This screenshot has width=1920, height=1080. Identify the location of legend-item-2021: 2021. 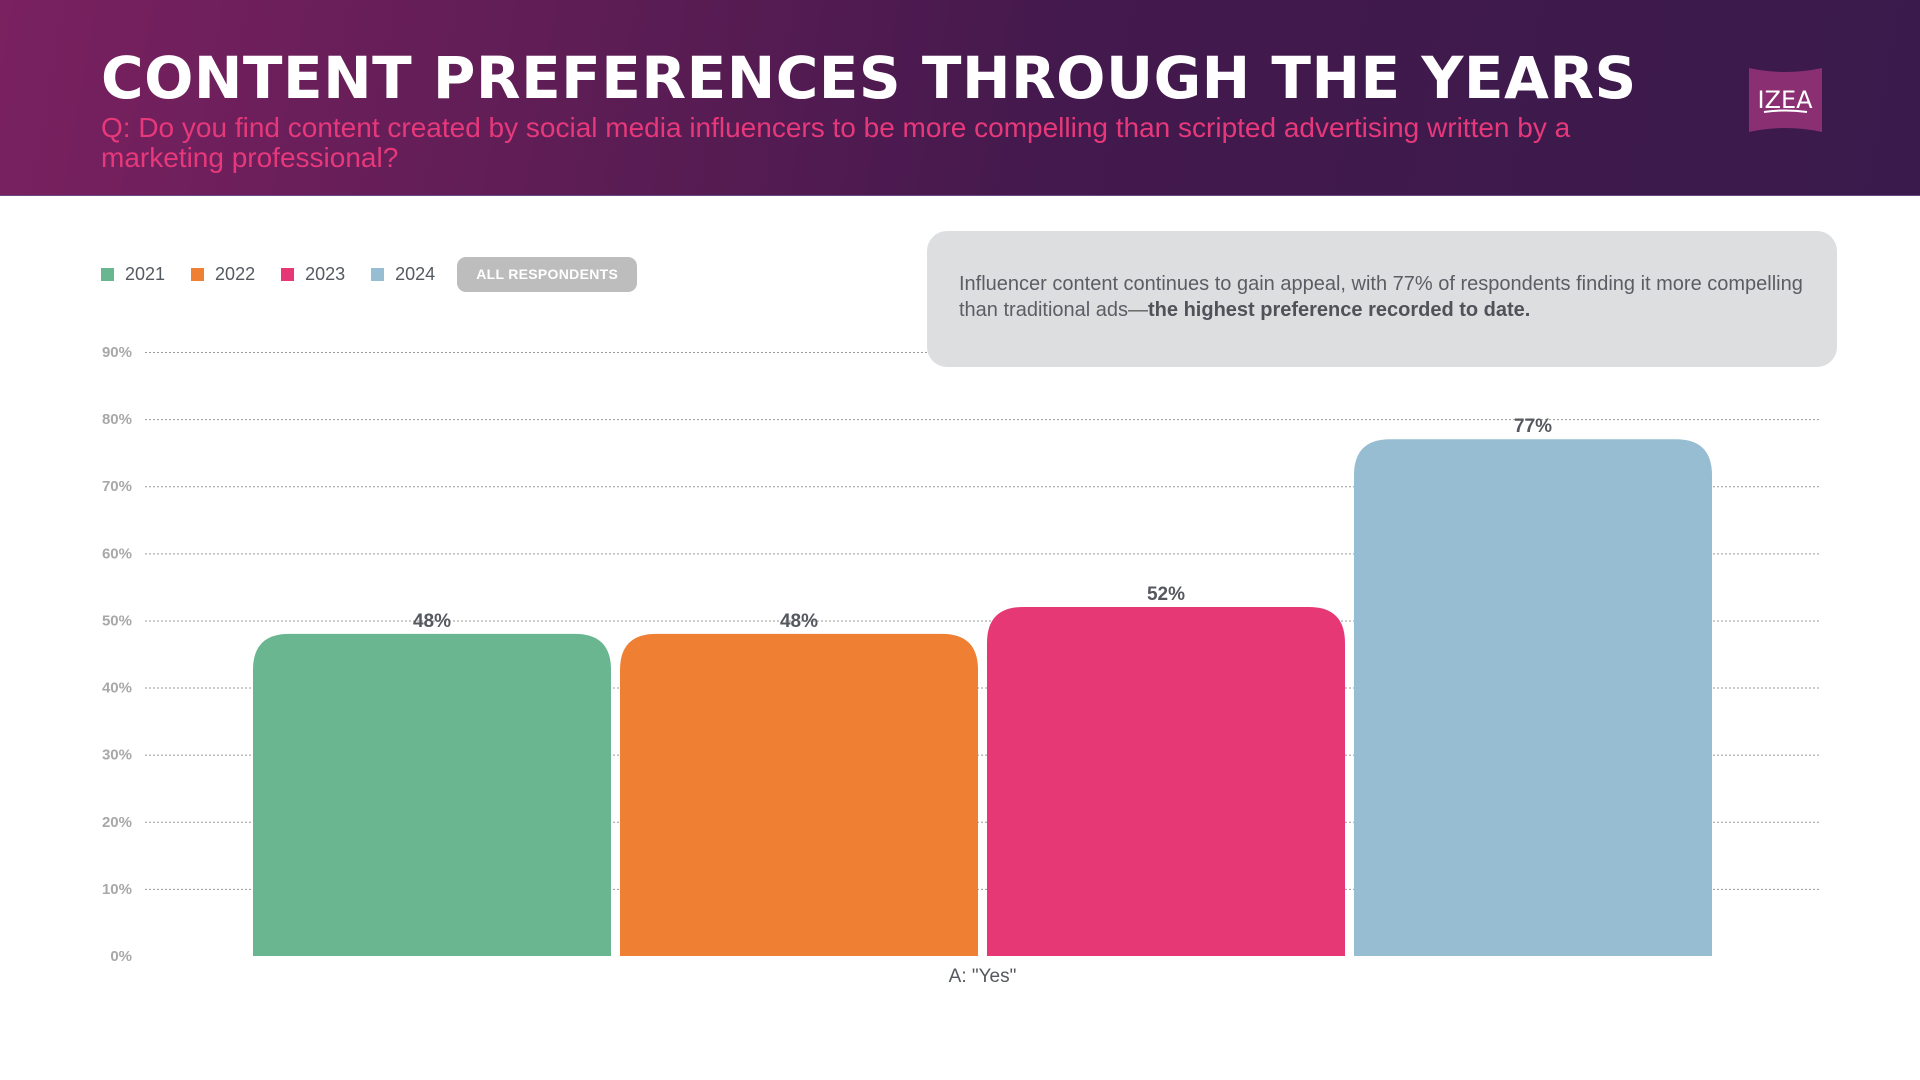
(133, 274).